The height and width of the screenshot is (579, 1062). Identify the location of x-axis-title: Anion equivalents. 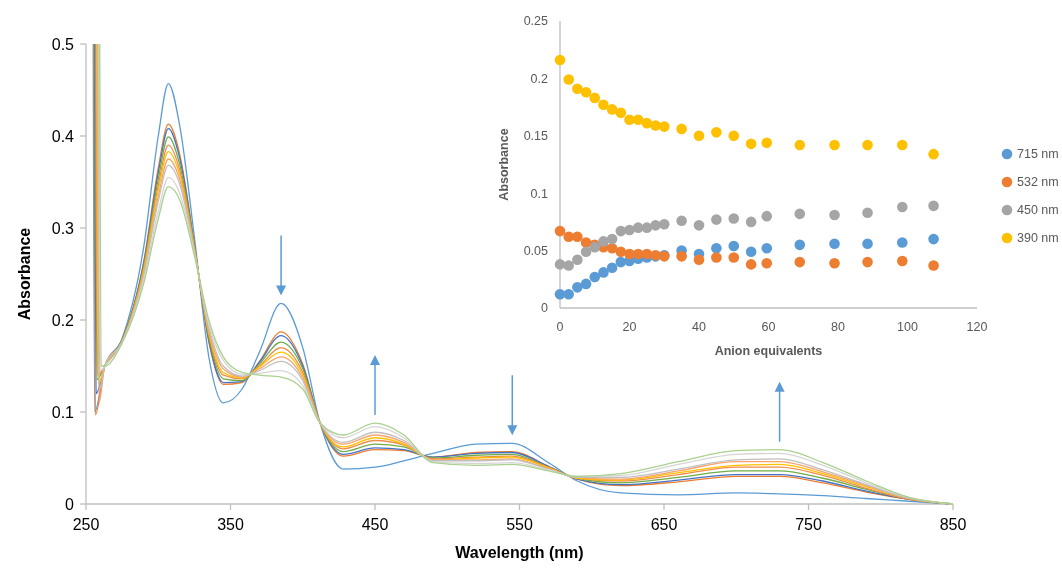
(768, 351).